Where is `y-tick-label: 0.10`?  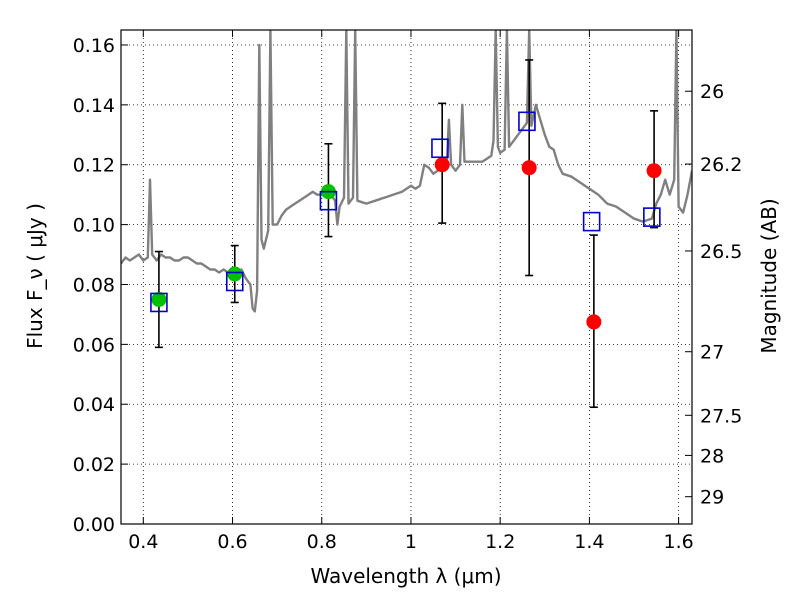
y-tick-label: 0.10 is located at coordinates (94, 226).